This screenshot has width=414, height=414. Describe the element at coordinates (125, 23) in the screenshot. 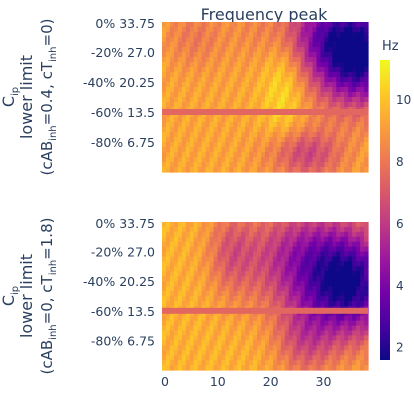

I see `y-tick-label: 0% 33.75` at that location.